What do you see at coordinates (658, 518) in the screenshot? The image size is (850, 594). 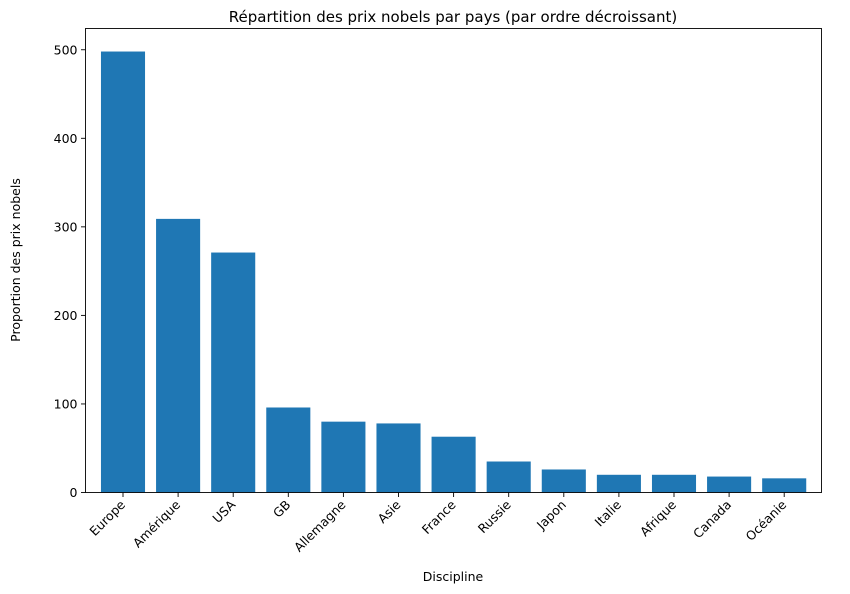 I see `x-tick-label: Afrique` at bounding box center [658, 518].